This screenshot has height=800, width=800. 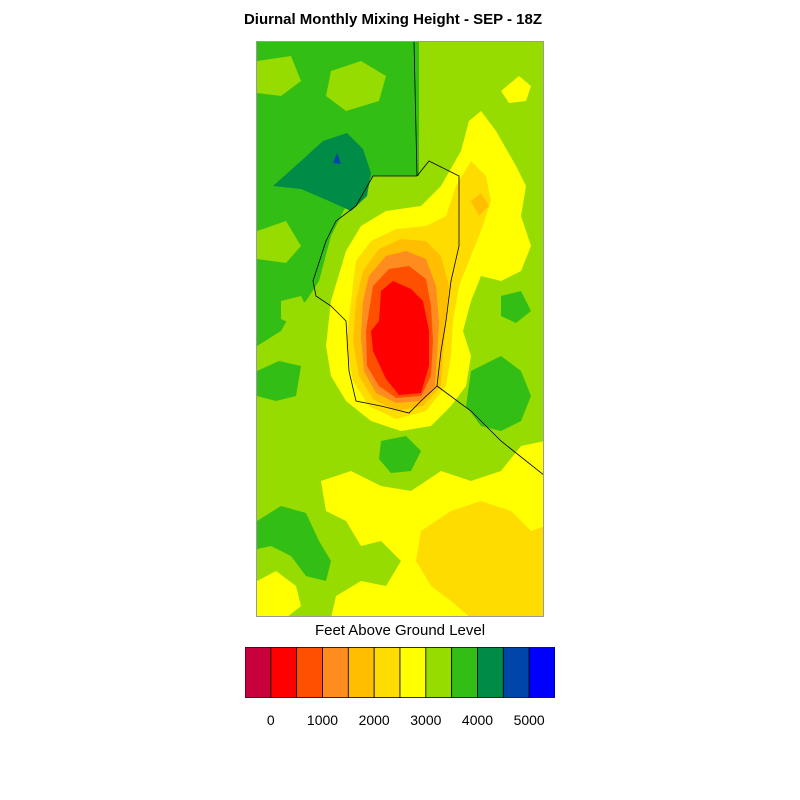 What do you see at coordinates (415, 109) in the screenshot?
I see `boundary-line-north` at bounding box center [415, 109].